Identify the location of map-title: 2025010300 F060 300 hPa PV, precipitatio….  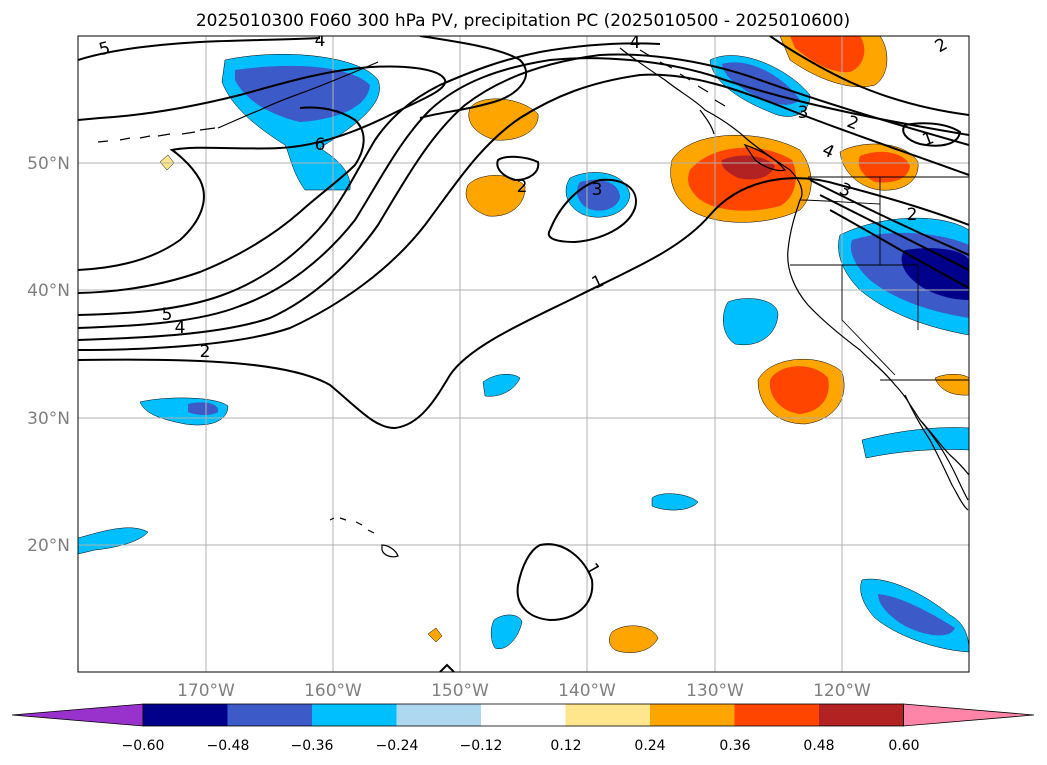
(523, 21).